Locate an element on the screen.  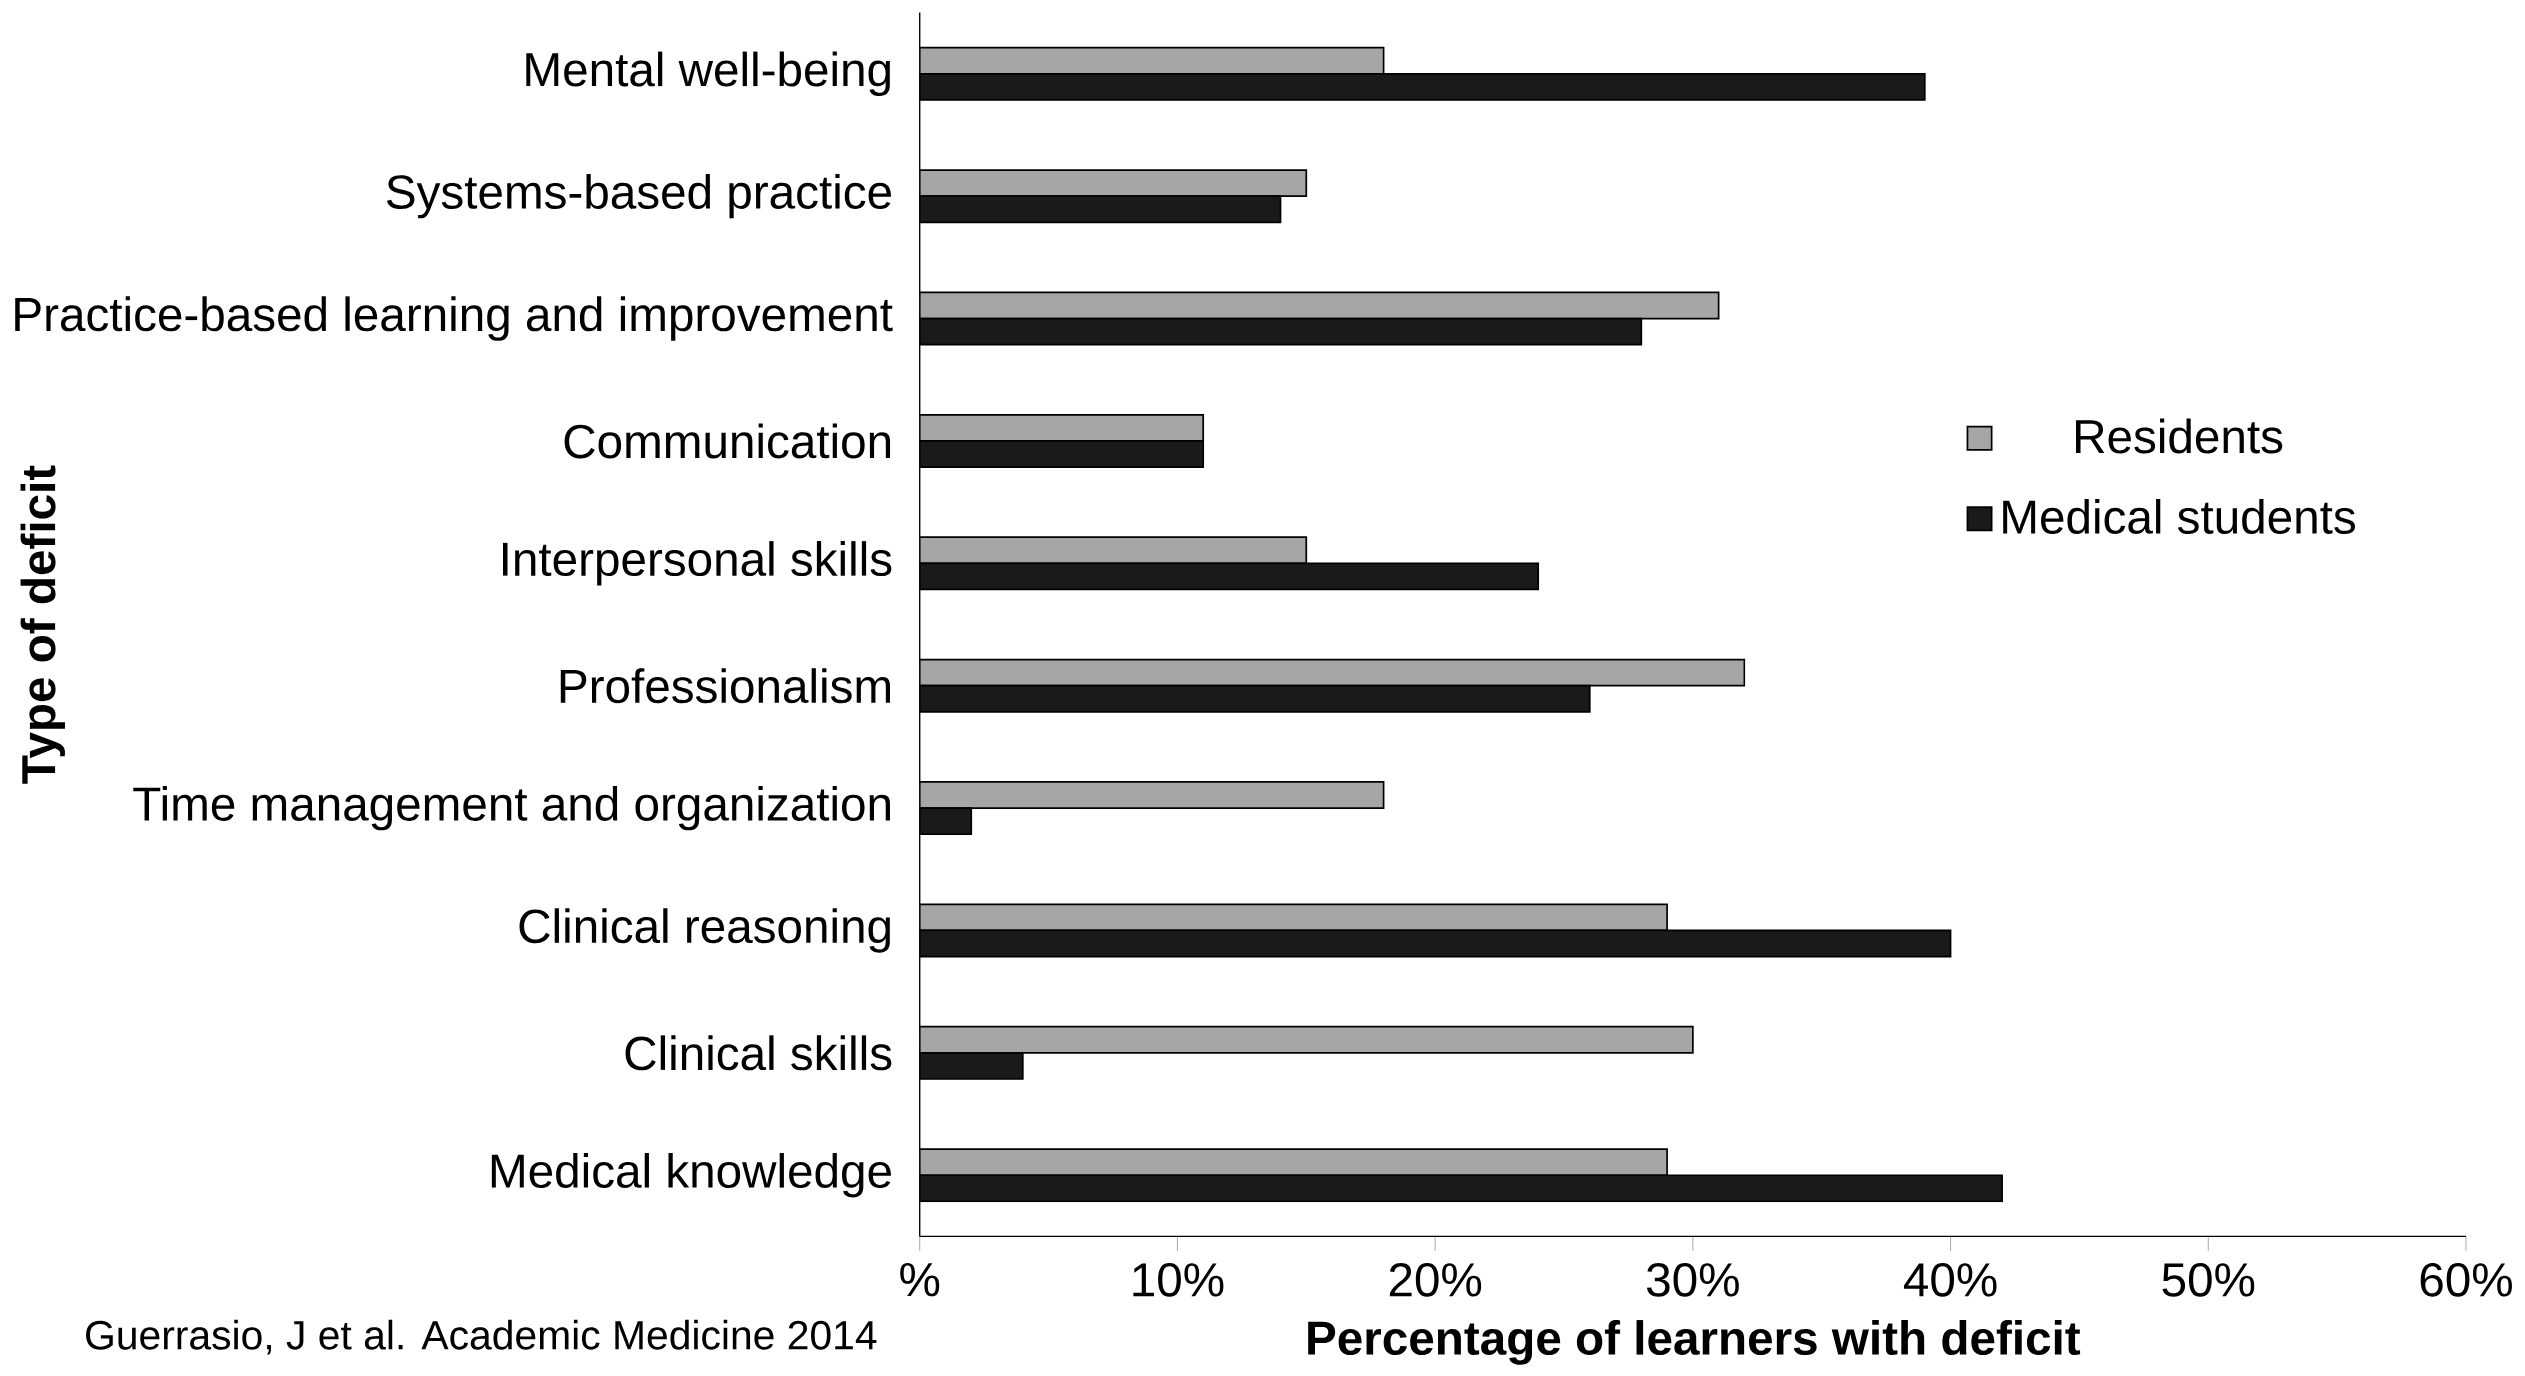
legend-label: Medical students is located at coordinates (2179, 516).